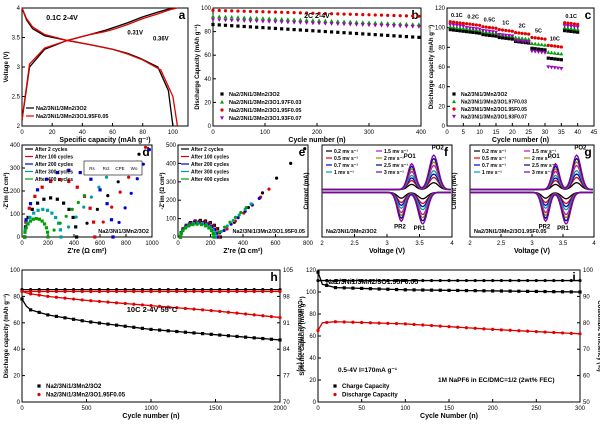  Describe the element at coordinates (317, 16) in the screenshot. I see `annotation: 2C 2-4V` at that location.